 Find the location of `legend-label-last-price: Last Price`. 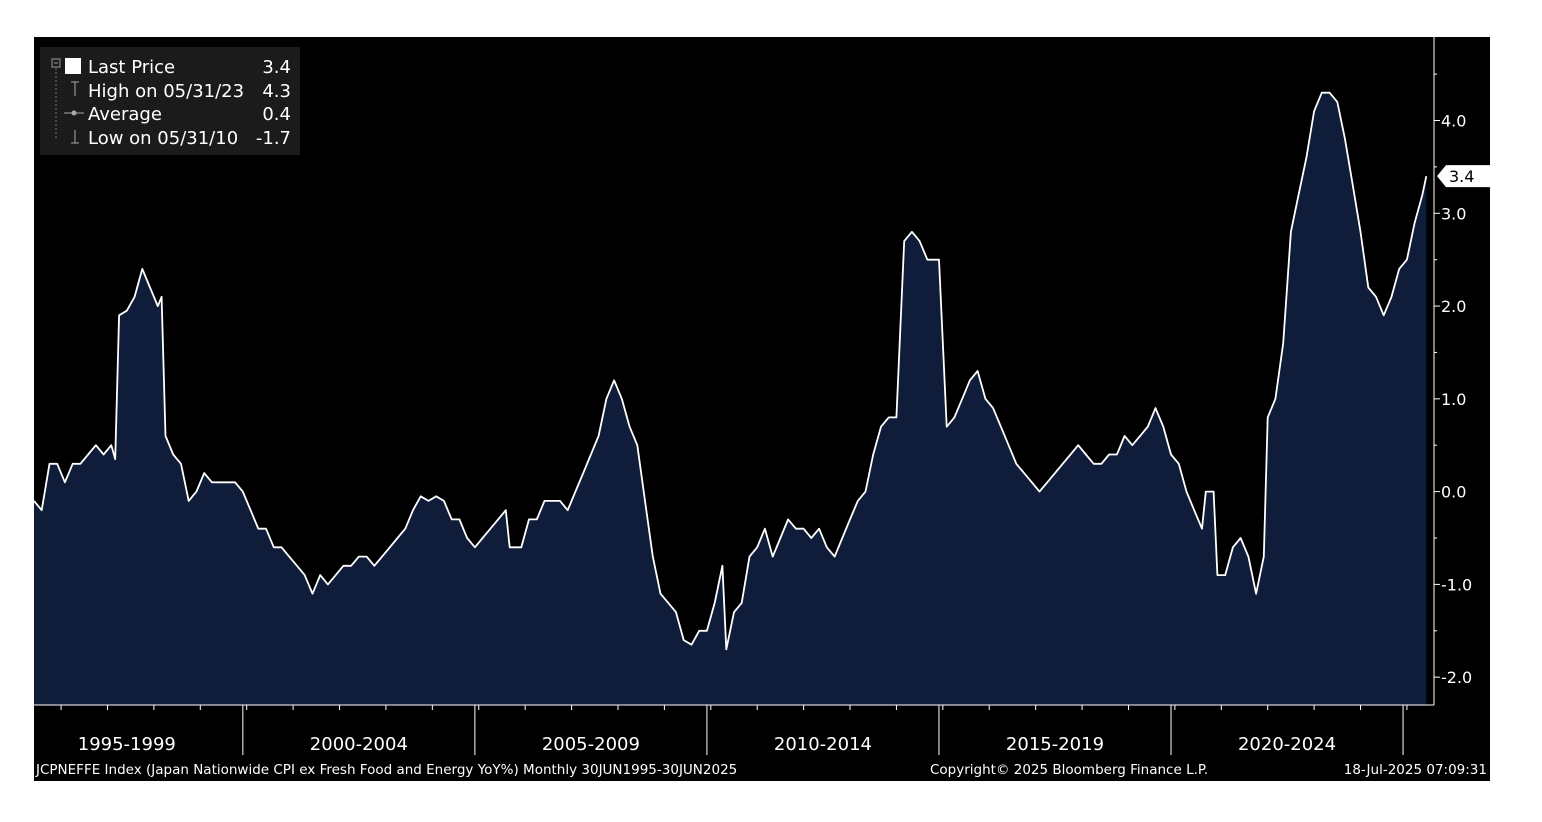

legend-label-last-price: Last Price is located at coordinates (131, 67).